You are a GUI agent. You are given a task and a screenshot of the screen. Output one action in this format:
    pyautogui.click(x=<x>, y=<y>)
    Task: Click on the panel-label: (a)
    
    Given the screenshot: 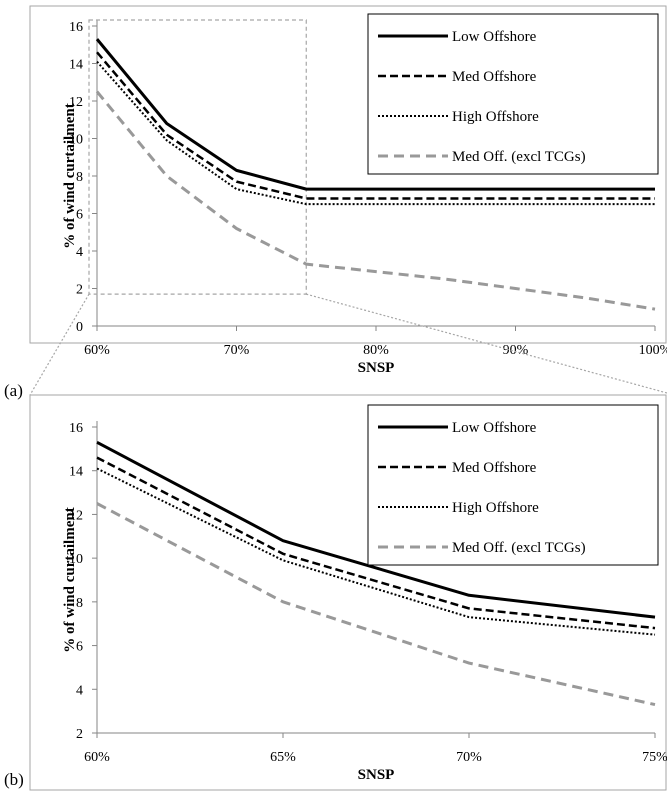 What is the action you would take?
    pyautogui.click(x=13, y=390)
    